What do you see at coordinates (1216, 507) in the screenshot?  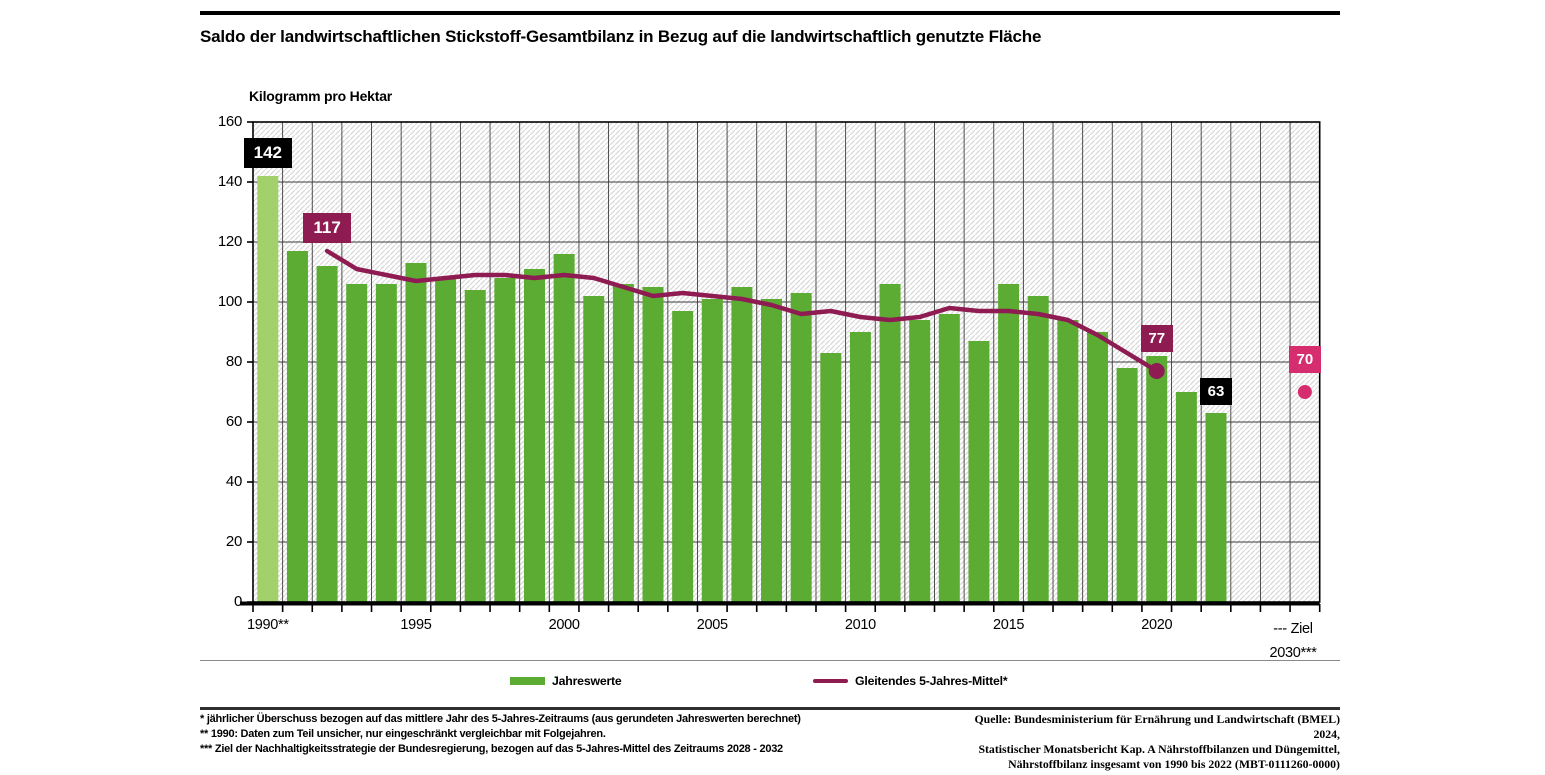 I see `bar-2022` at bounding box center [1216, 507].